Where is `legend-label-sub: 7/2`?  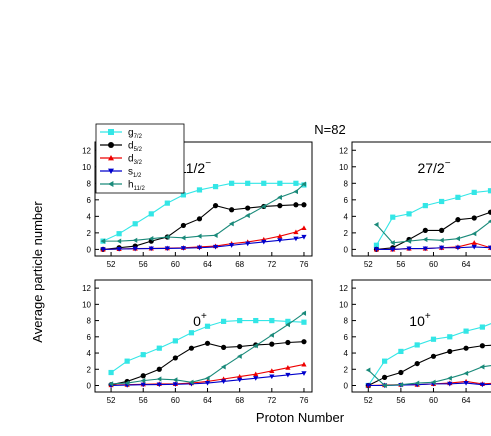
legend-label-sub: 7/2 is located at coordinates (138, 137).